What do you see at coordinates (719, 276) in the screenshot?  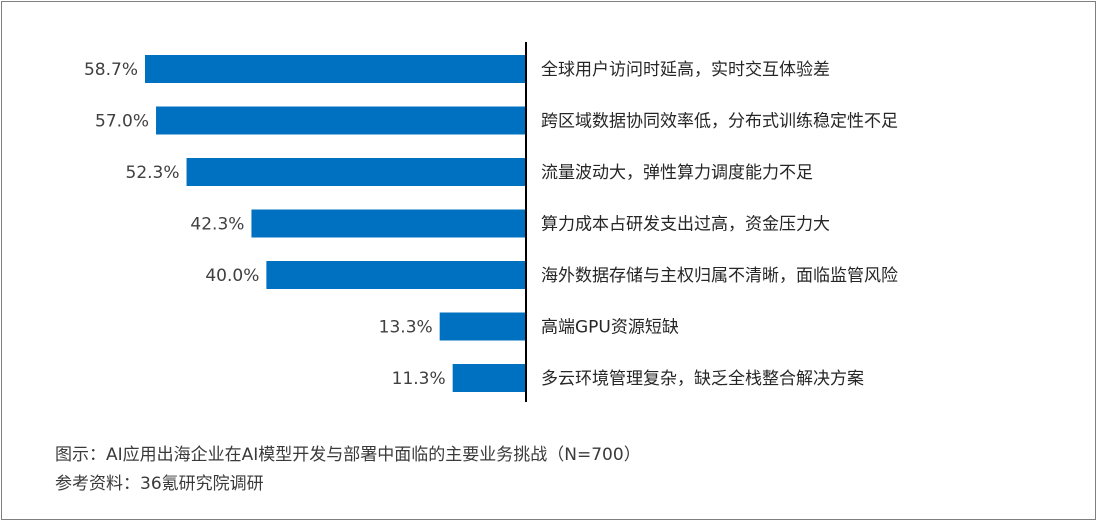 I see `category-label: 海外数据存储与主权归属不清晰，面临监管风险` at bounding box center [719, 276].